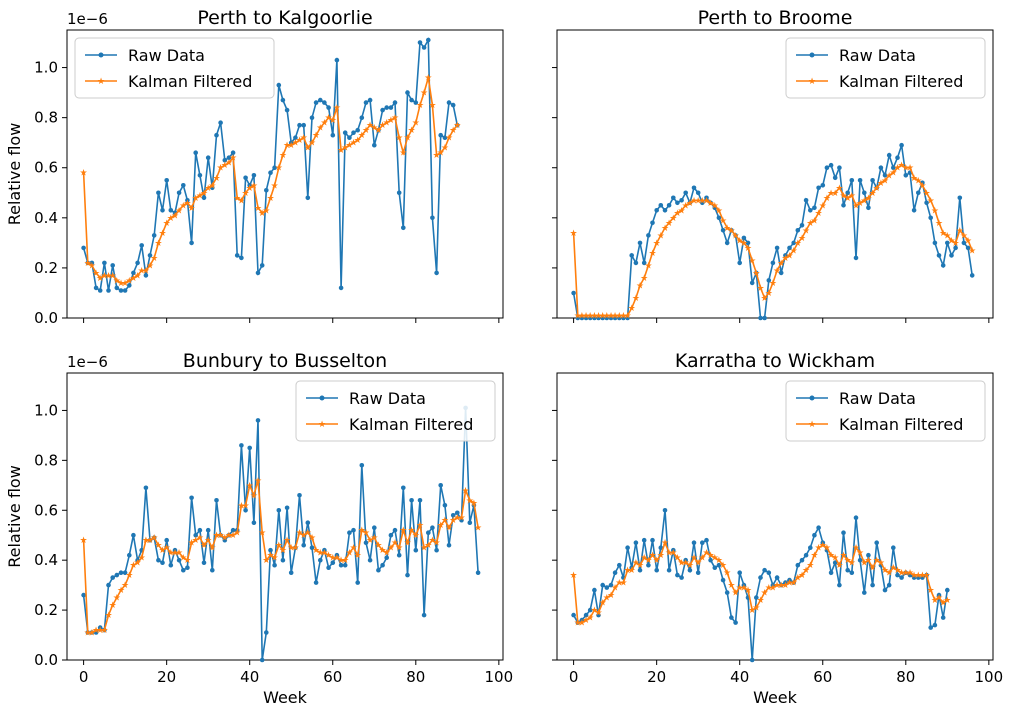 Image resolution: width=1013 pixels, height=711 pixels. What do you see at coordinates (885, 68) in the screenshot?
I see `legend: Raw Data ★ Kalman Filtered` at bounding box center [885, 68].